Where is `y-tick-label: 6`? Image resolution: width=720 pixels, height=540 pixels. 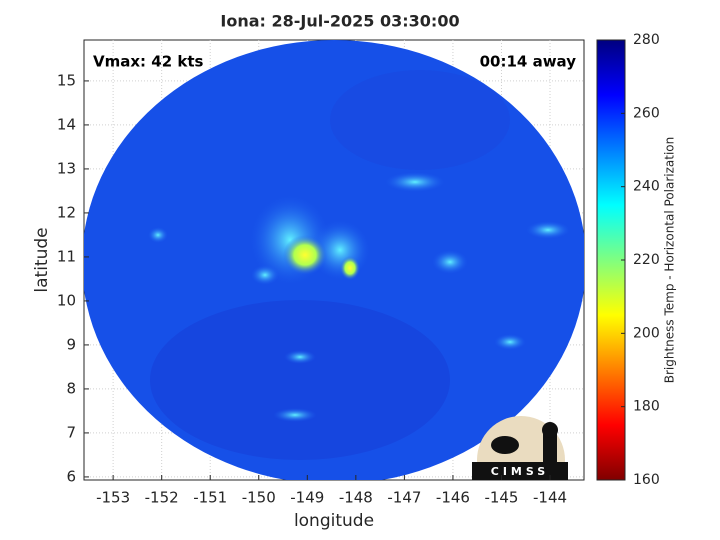
y-tick-label: 6 is located at coordinates (71, 476).